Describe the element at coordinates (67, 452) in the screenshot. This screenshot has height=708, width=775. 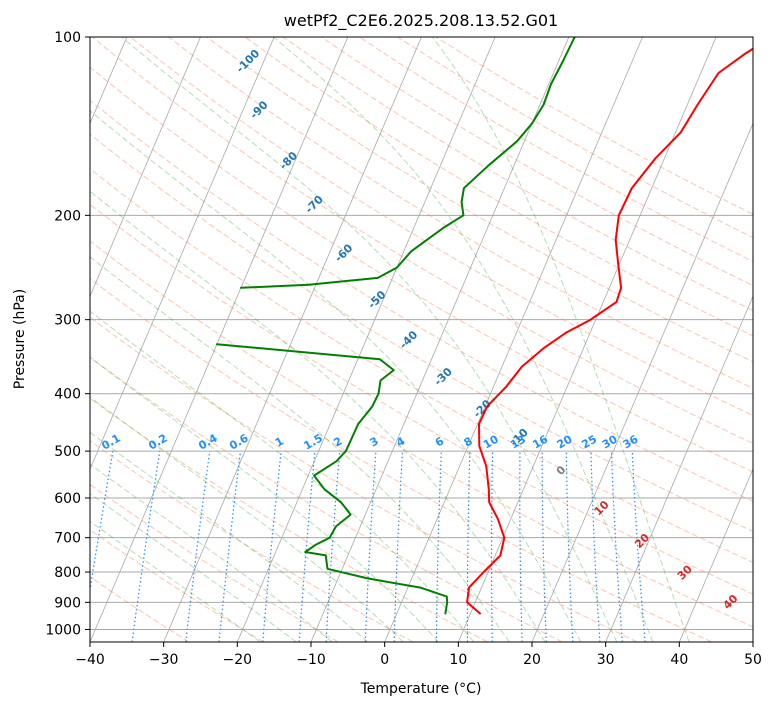
I see `y-tick-label: 500` at that location.